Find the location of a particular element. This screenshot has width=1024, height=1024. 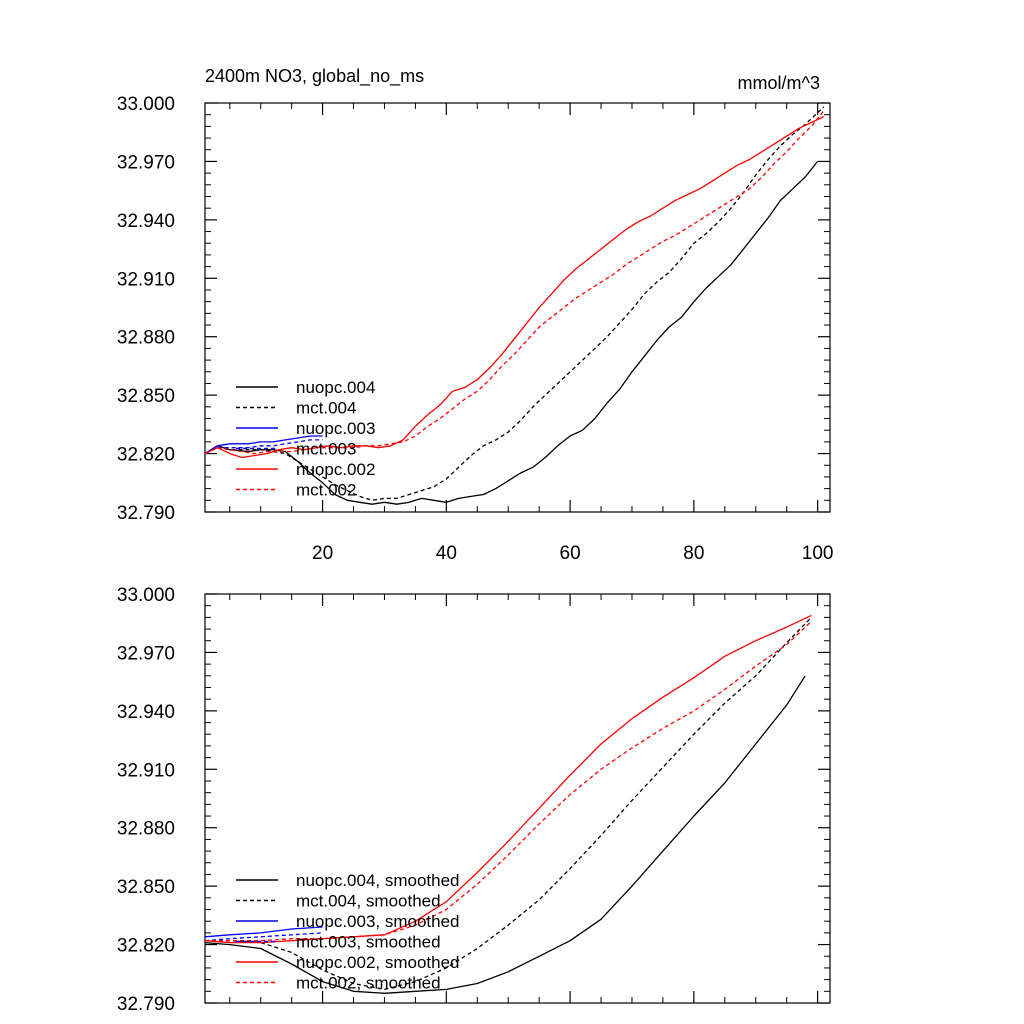

legend-label: nuopc.004, smoothed is located at coordinates (378, 880).